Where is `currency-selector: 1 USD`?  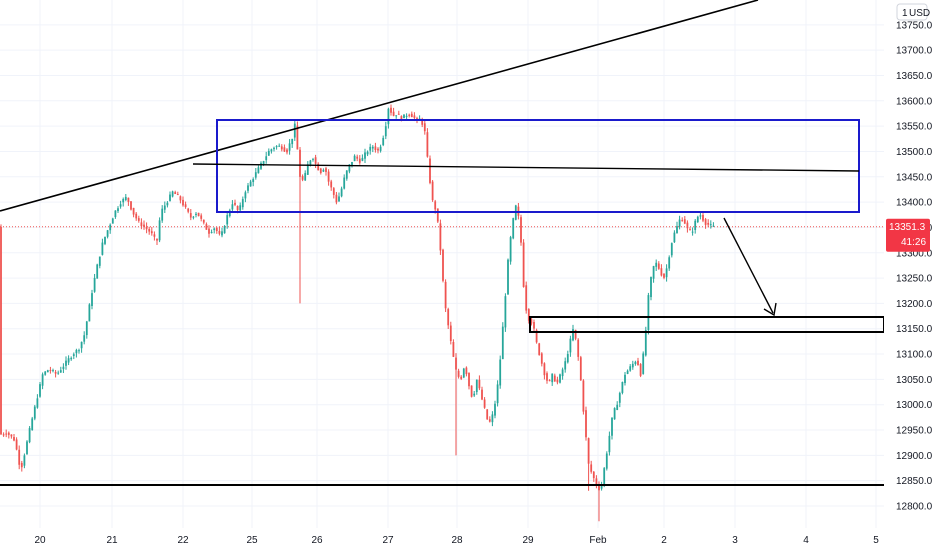
currency-selector: 1 USD is located at coordinates (913, 12).